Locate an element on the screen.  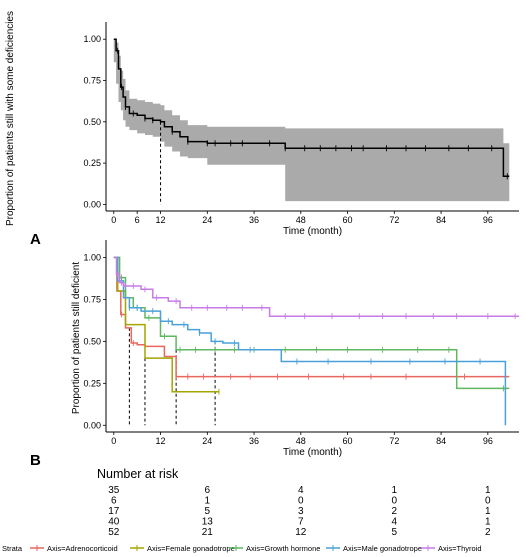
legend-item: Axis=Female gonadotrope is located at coordinates (182, 548).